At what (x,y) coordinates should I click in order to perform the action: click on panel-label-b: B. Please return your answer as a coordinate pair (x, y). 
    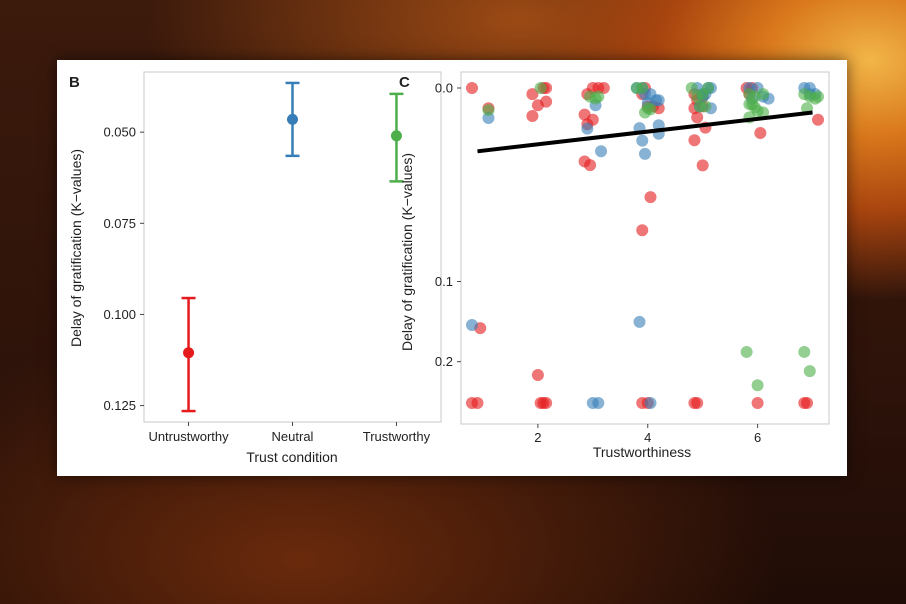
    Looking at the image, I should click on (74, 82).